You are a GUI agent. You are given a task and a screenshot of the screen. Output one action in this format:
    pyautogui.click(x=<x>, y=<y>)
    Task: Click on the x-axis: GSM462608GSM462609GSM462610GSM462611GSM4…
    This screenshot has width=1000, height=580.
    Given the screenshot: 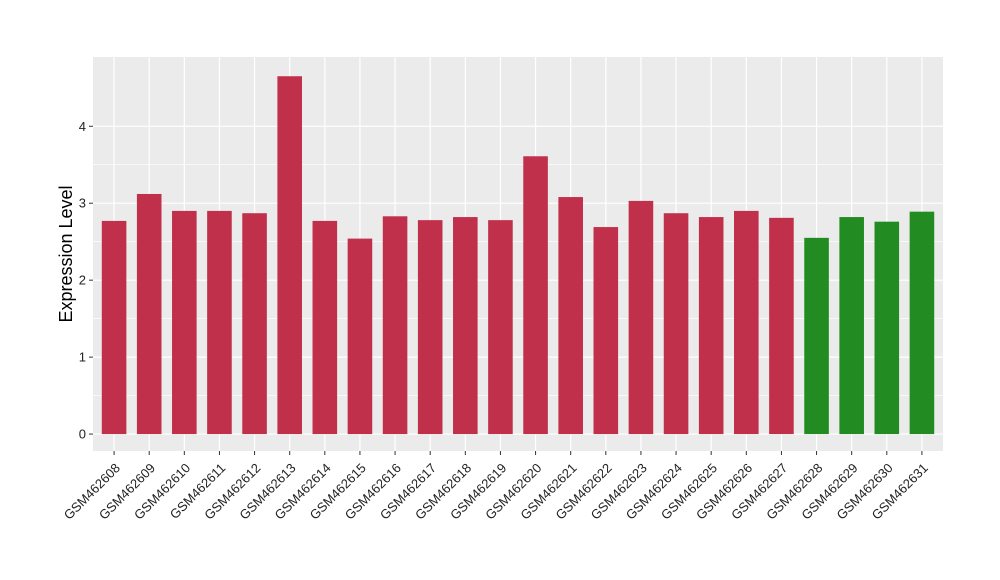 What is the action you would take?
    pyautogui.click(x=496, y=487)
    